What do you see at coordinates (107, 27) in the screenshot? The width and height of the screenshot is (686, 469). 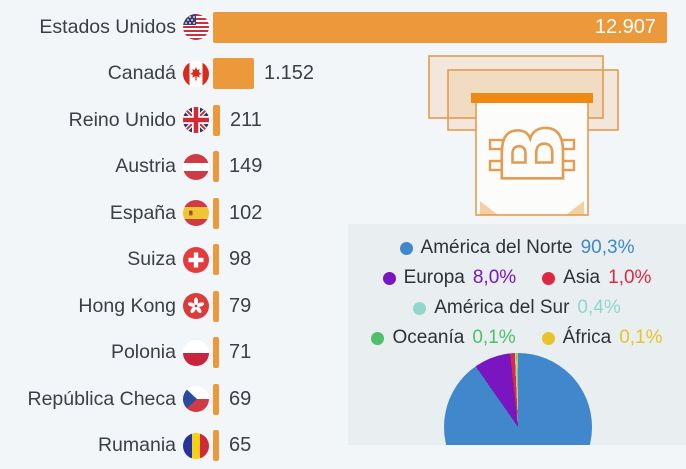 I see `country-label: Estados Unidos` at bounding box center [107, 27].